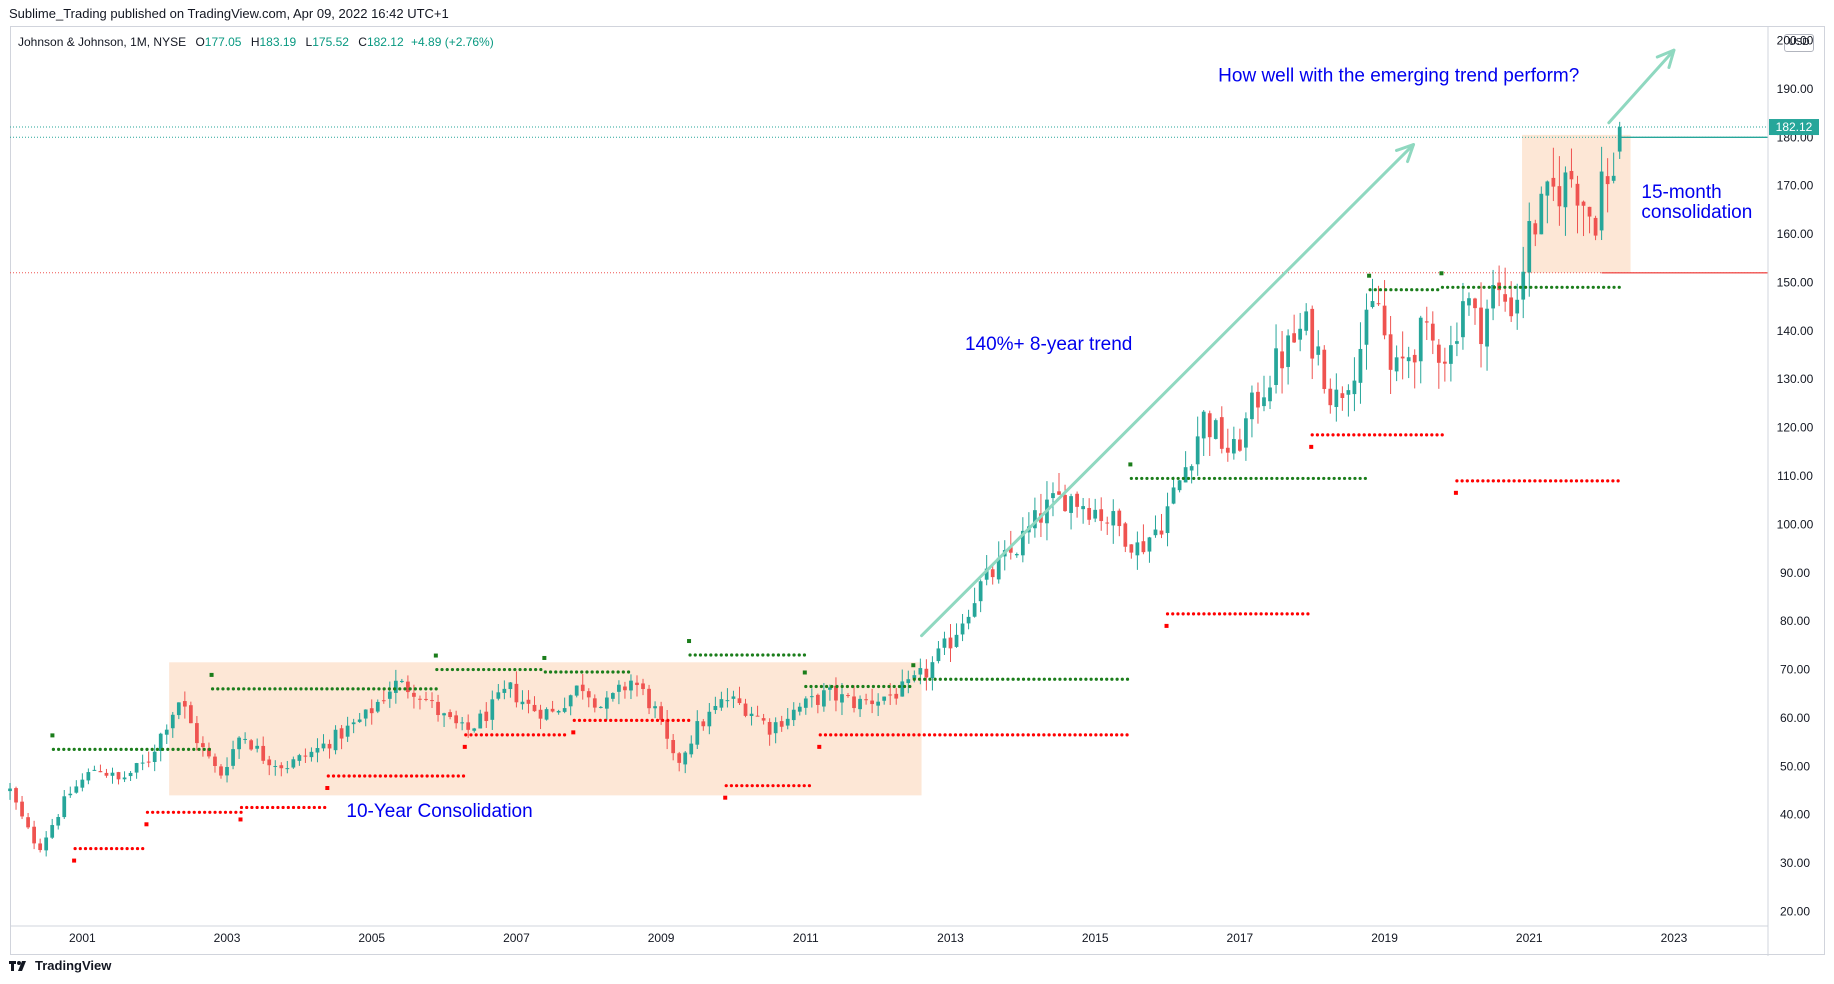 The width and height of the screenshot is (1834, 984). I want to click on trend-arrow, so click(1641, 86).